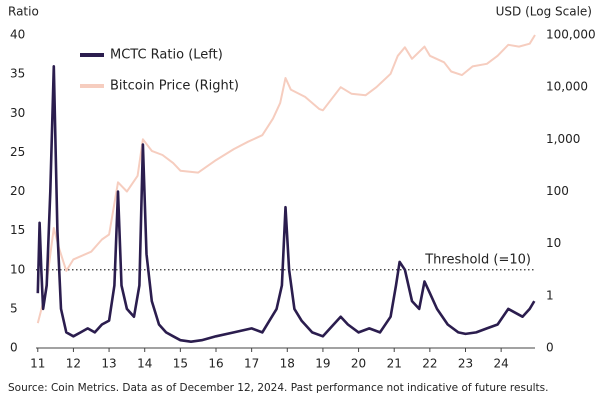 The height and width of the screenshot is (404, 600). What do you see at coordinates (37, 364) in the screenshot?
I see `x-tick-label: 11` at bounding box center [37, 364].